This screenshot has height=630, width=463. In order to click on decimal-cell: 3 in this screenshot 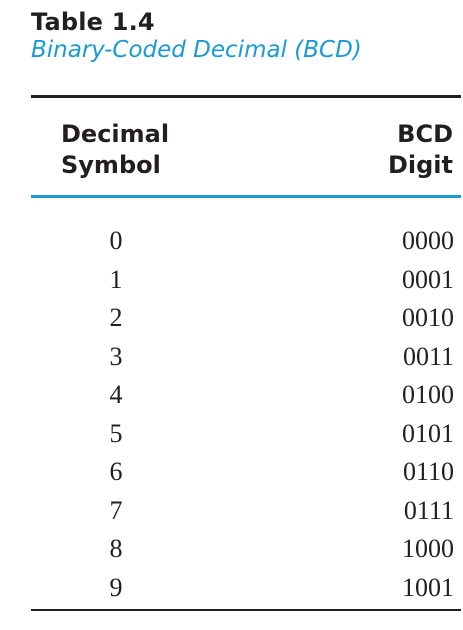, I will do `click(116, 356)`.